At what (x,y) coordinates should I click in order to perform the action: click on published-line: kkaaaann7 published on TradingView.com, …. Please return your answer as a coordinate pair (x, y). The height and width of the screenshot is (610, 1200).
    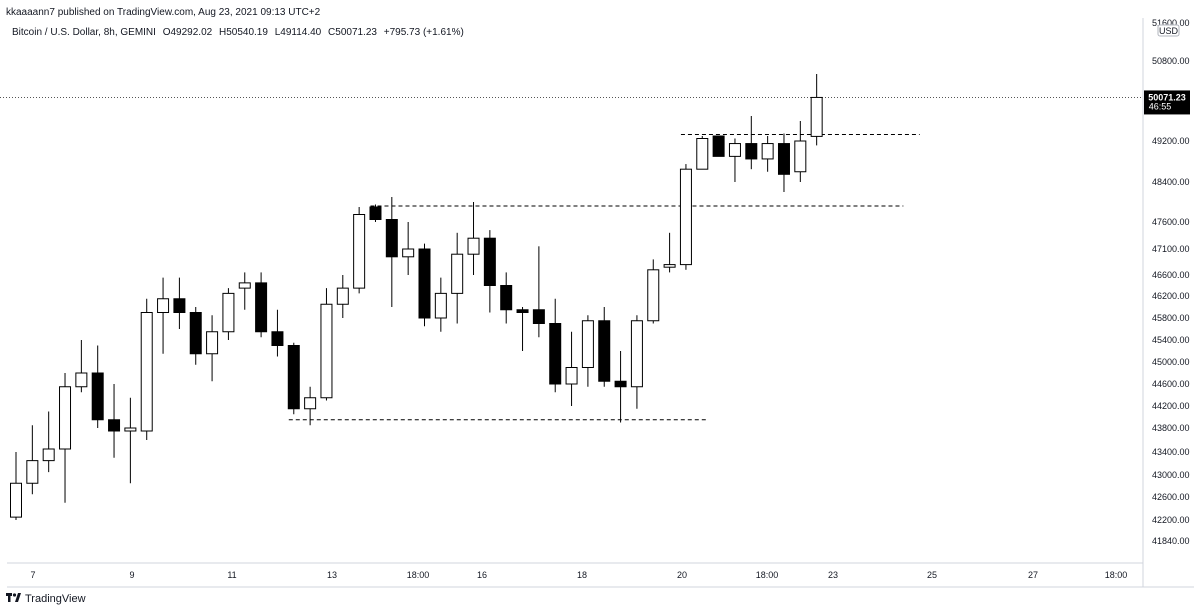
    Looking at the image, I should click on (163, 12).